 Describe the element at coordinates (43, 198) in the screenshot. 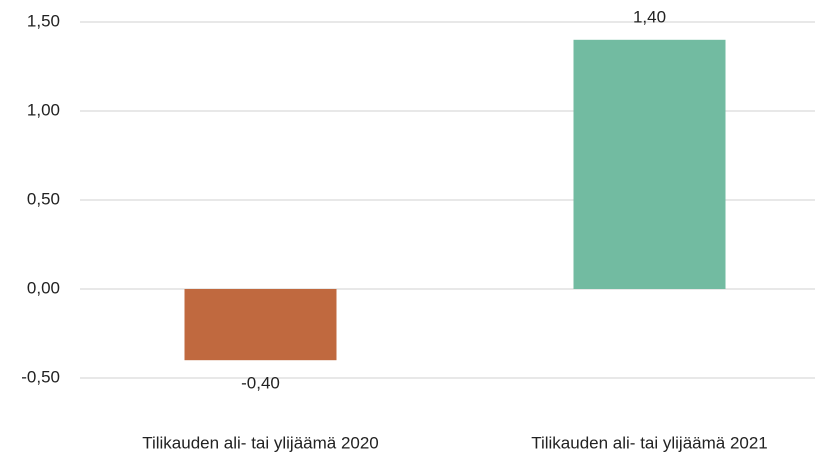

I see `y-tick-label: 0,50` at that location.